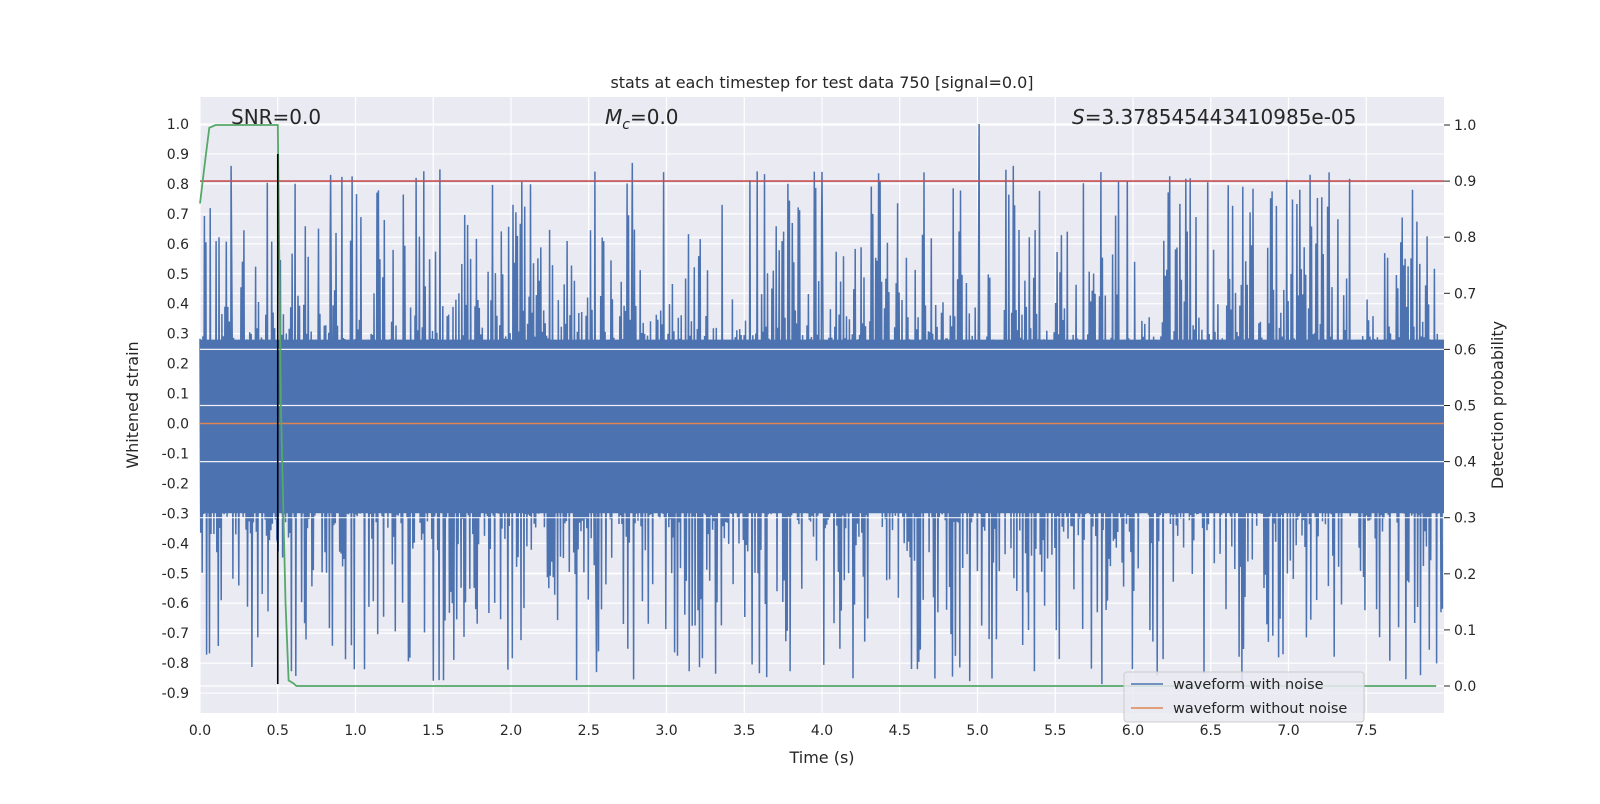 The width and height of the screenshot is (1600, 804). What do you see at coordinates (1465, 350) in the screenshot?
I see `y2-tick-label: 0.6` at bounding box center [1465, 350].